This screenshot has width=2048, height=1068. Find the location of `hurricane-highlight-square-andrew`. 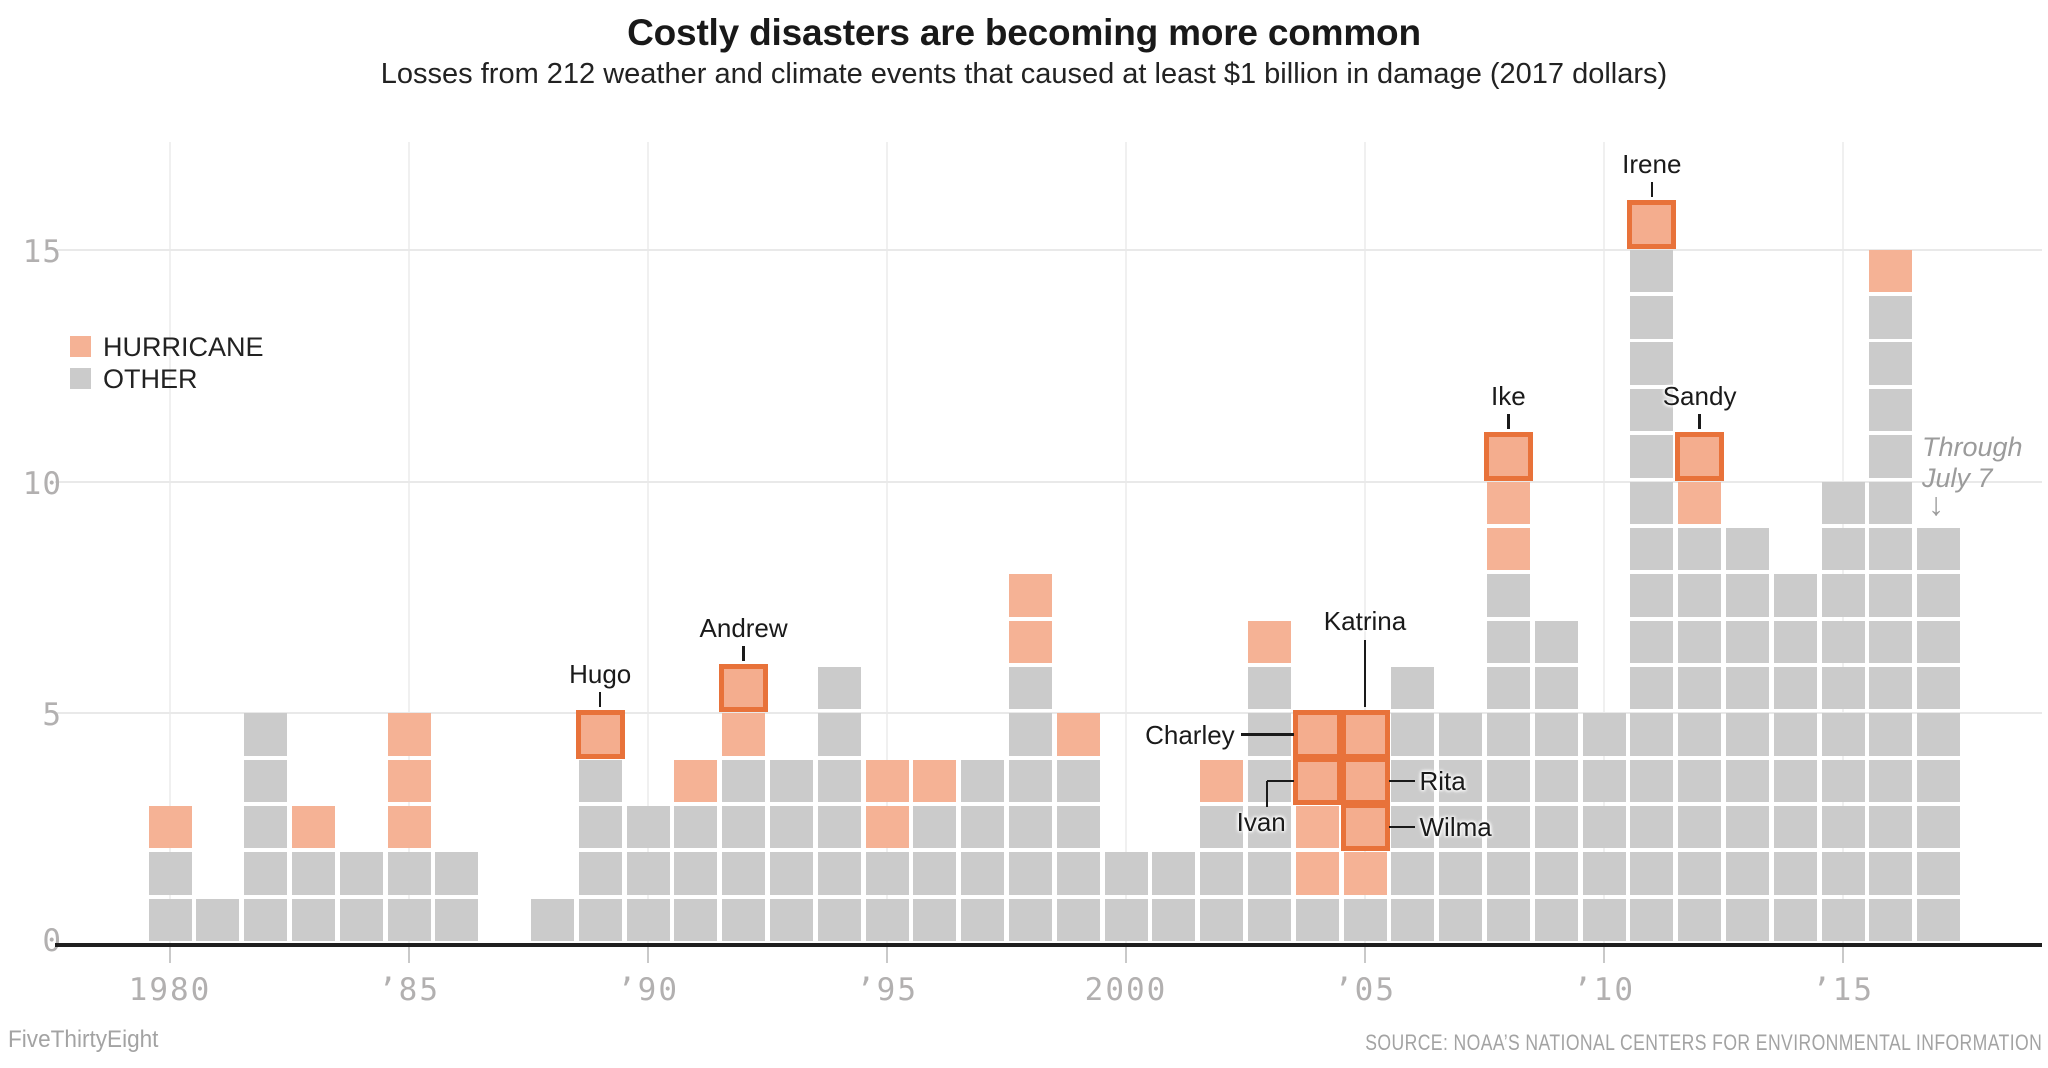

hurricane-highlight-square-andrew is located at coordinates (744, 688).